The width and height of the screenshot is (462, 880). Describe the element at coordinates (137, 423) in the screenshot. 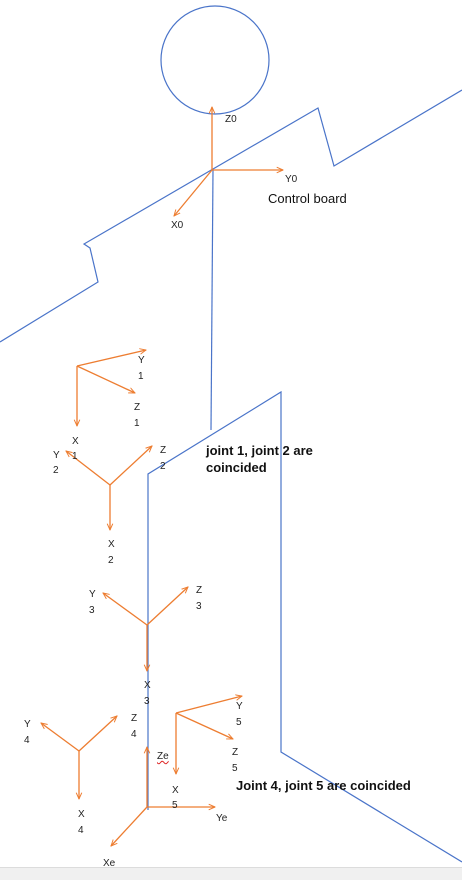

I see `z1-axis-index: 1` at that location.